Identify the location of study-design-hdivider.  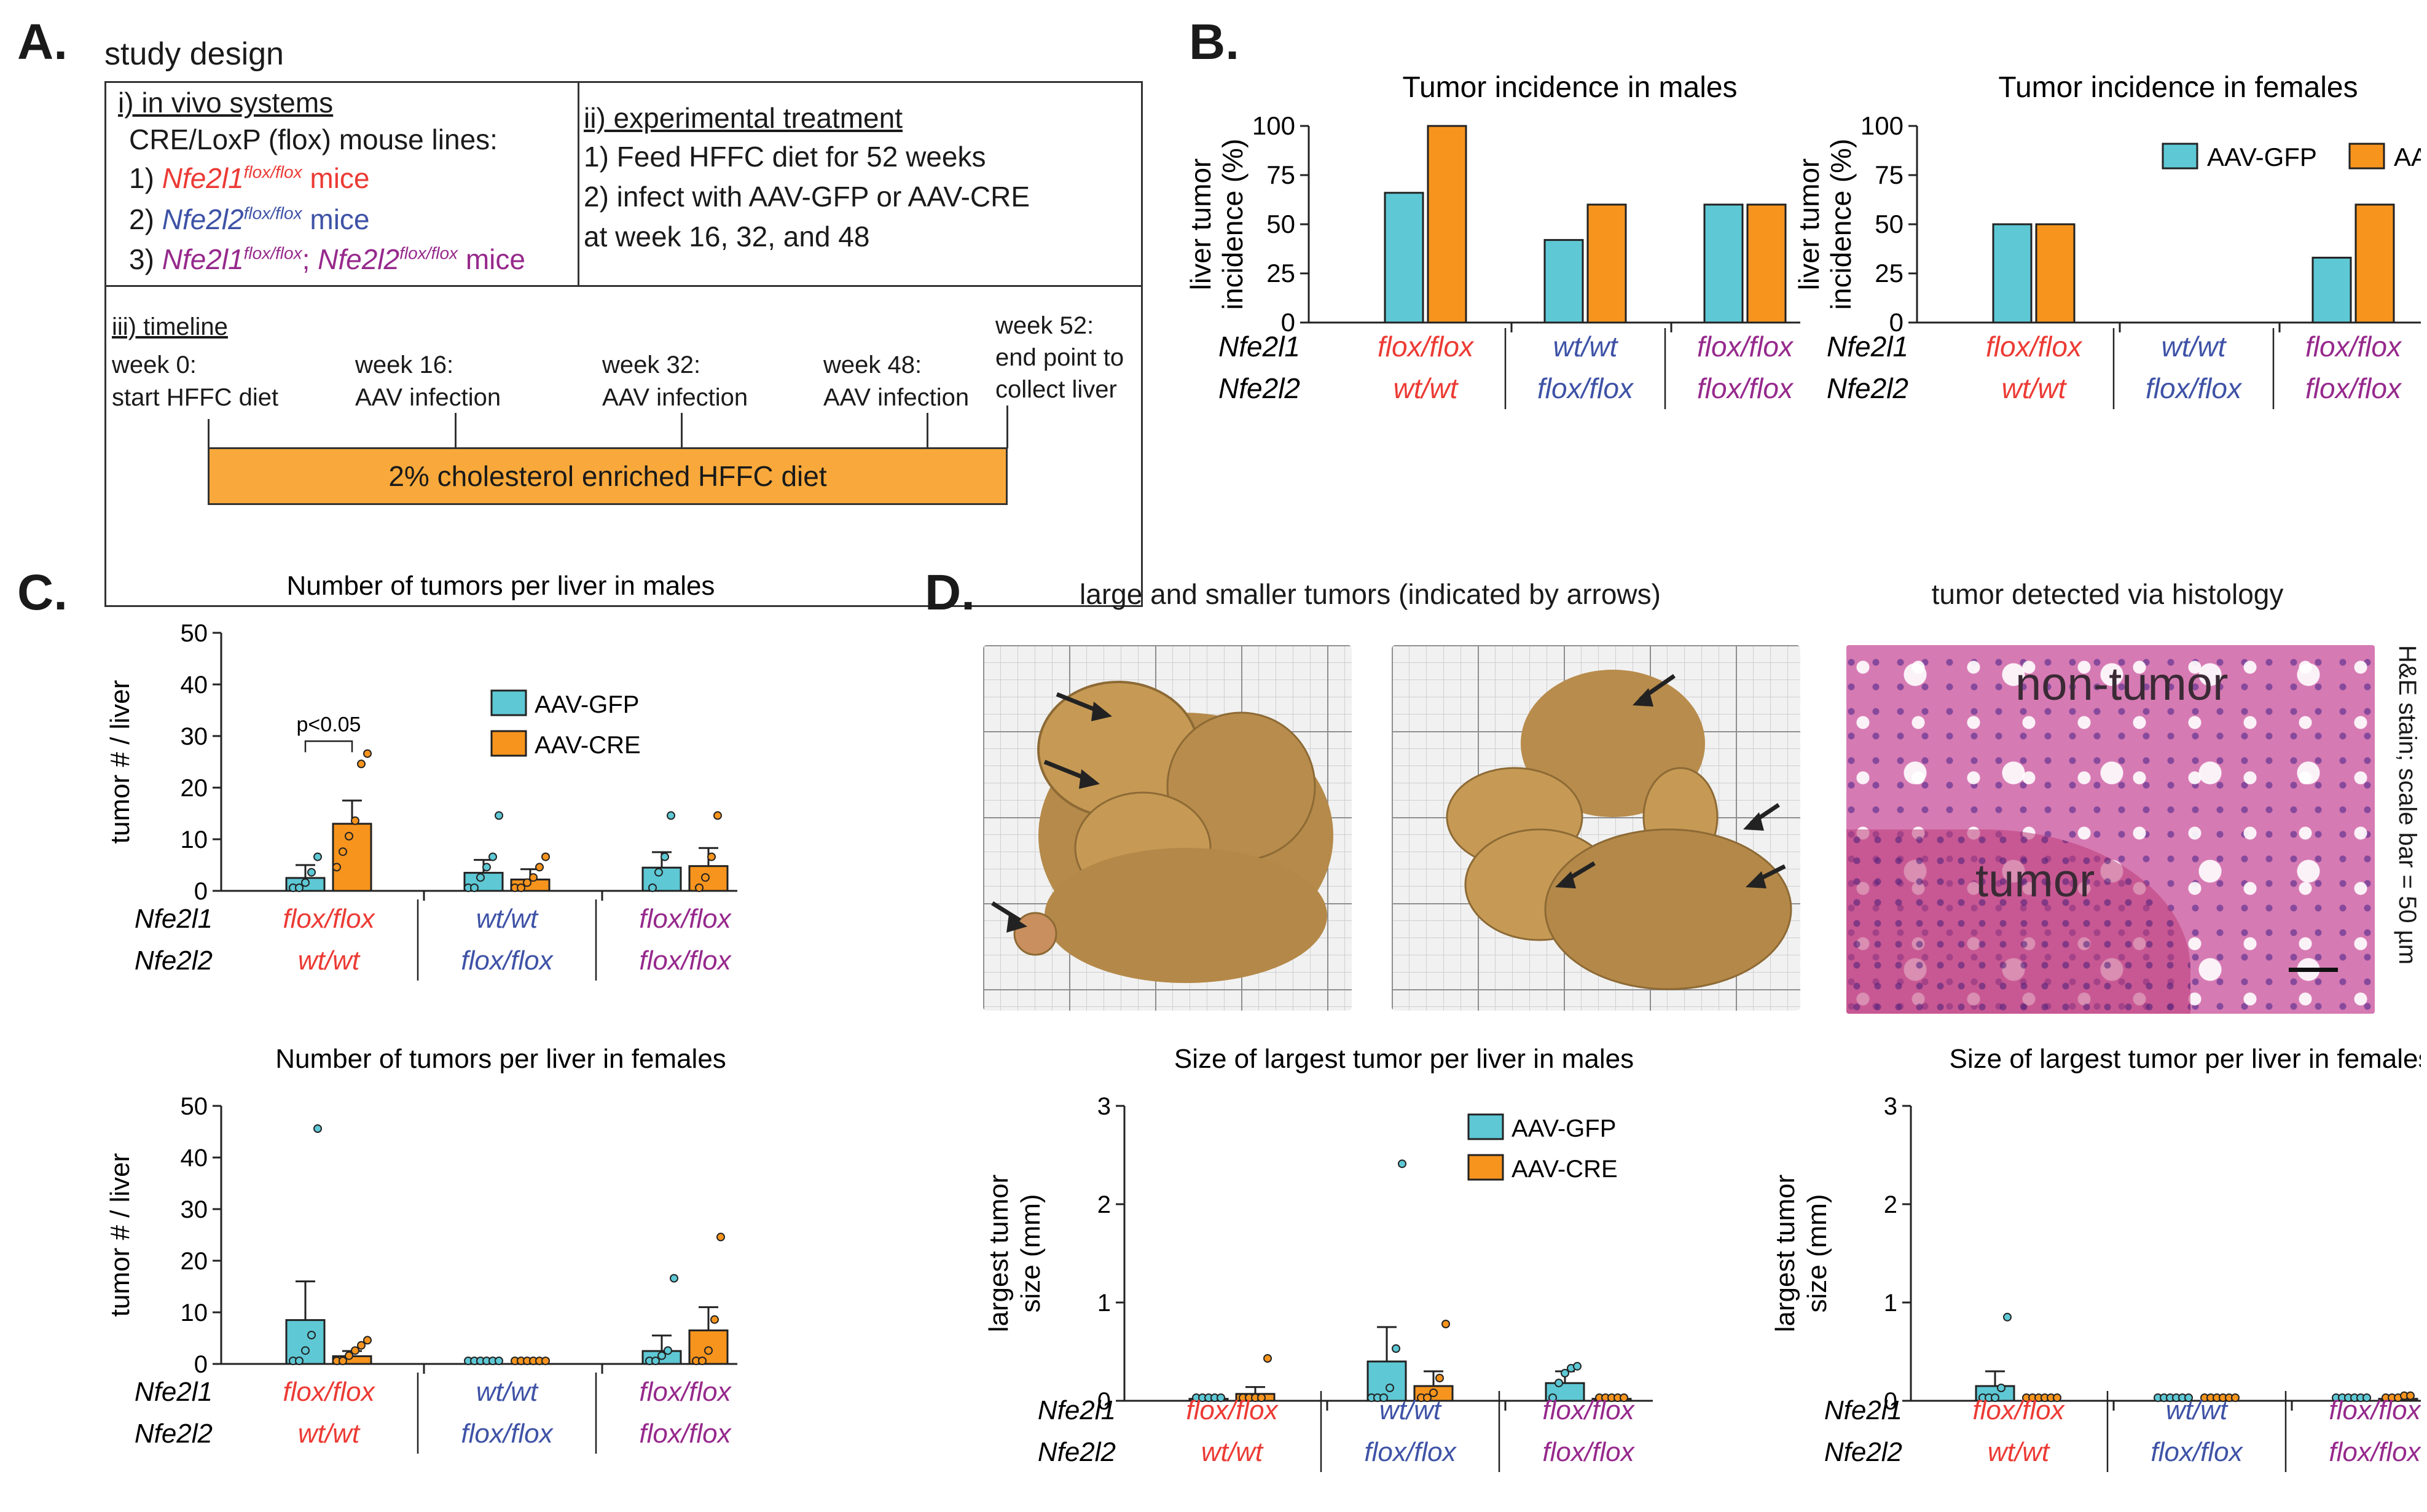
(623, 286).